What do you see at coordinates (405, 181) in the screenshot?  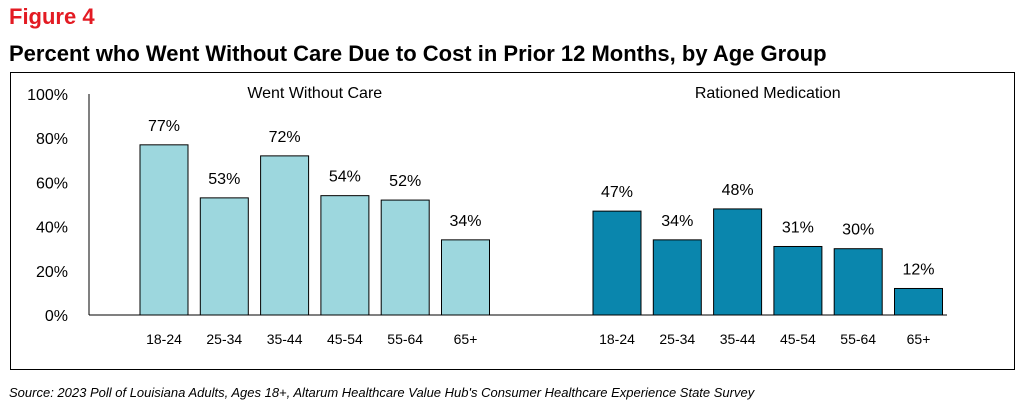 I see `data-label: 52%` at bounding box center [405, 181].